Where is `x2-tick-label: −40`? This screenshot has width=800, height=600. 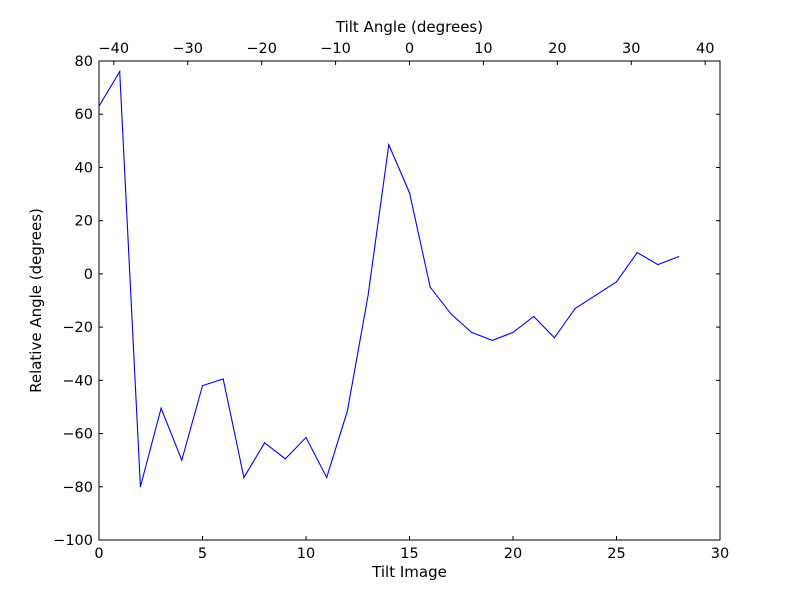
x2-tick-label: −40 is located at coordinates (113, 49).